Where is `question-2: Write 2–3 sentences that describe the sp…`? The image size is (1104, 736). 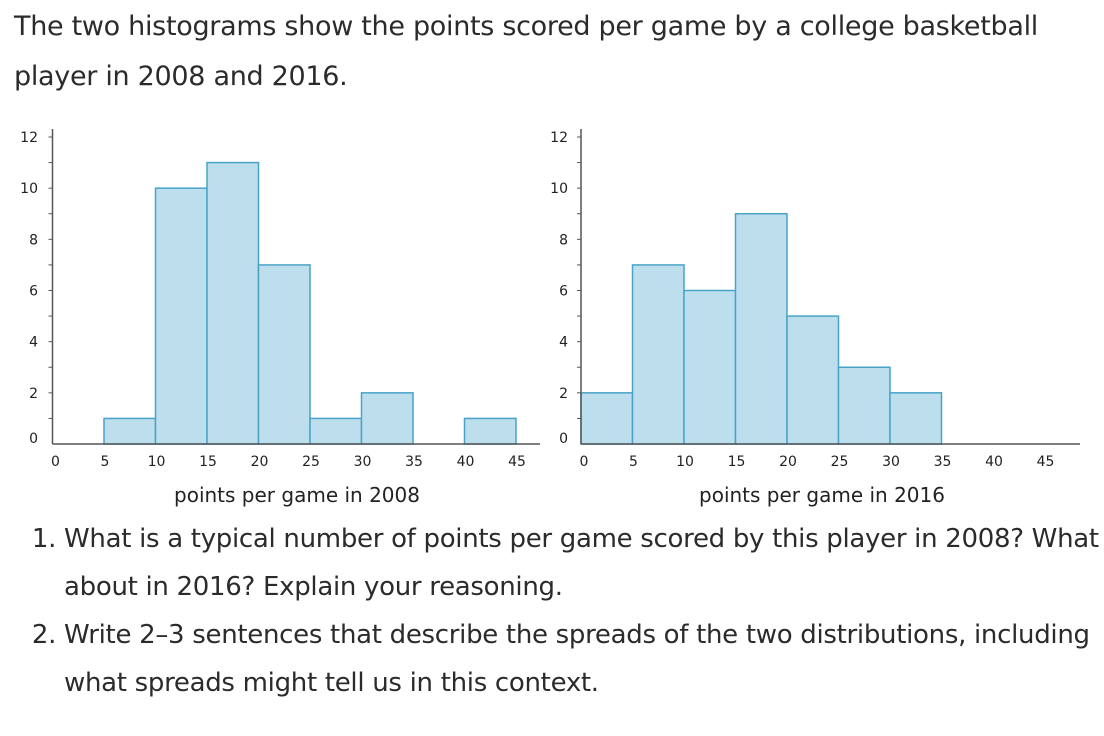
question-2: Write 2–3 sentences that describe the sp… is located at coordinates (584, 659).